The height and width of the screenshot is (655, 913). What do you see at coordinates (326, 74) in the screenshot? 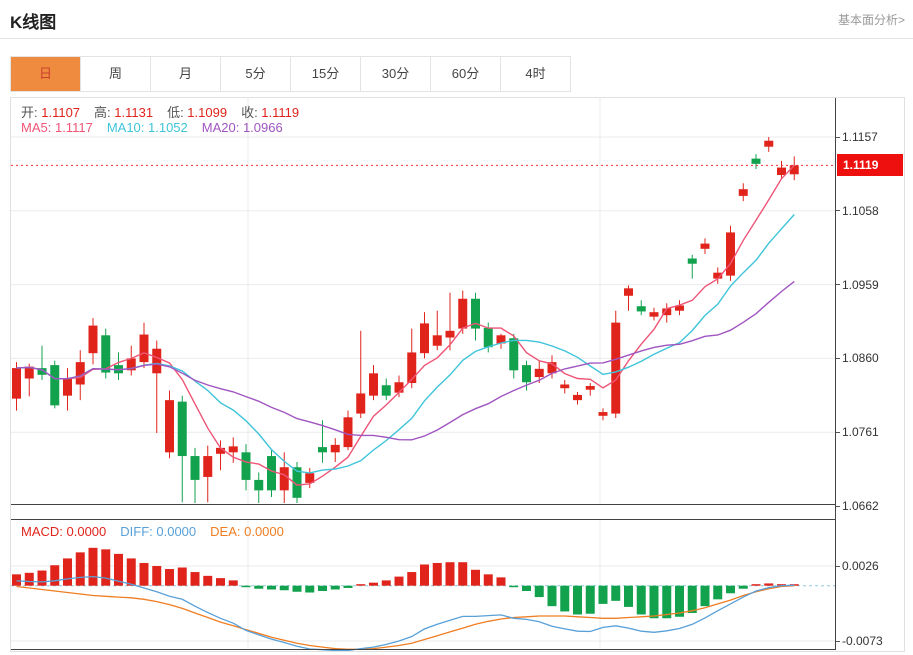
I see `tab-15分: 15分` at bounding box center [326, 74].